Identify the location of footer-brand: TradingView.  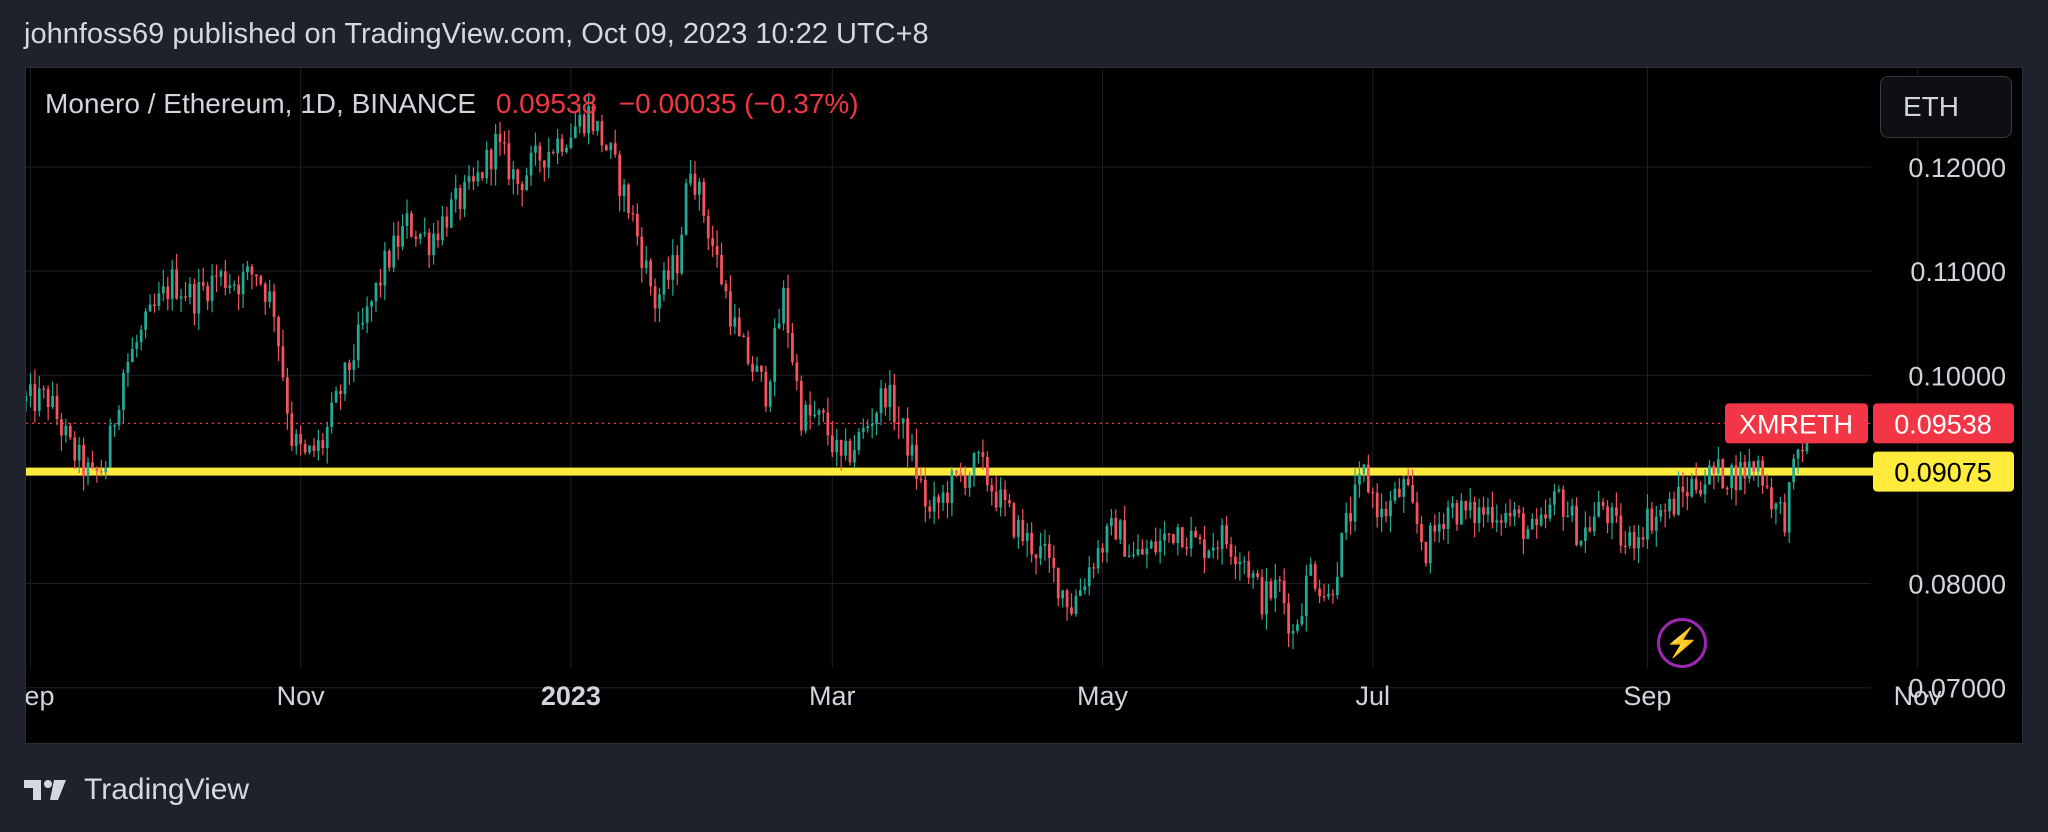
(136, 790).